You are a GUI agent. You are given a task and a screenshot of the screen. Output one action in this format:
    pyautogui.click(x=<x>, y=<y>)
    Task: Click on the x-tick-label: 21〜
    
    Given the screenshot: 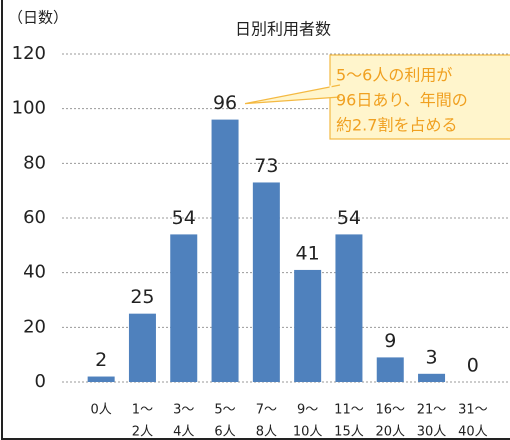 What is the action you would take?
    pyautogui.click(x=432, y=410)
    